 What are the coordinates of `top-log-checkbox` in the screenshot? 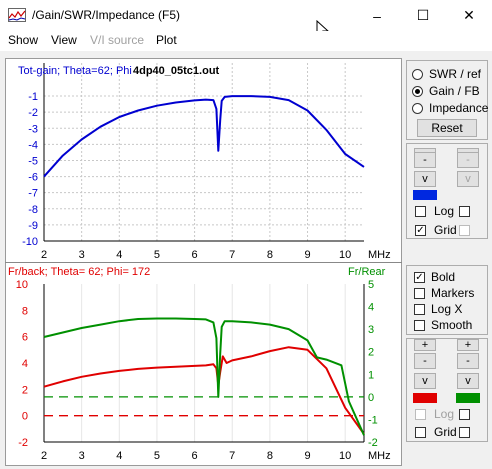 It's located at (420, 211).